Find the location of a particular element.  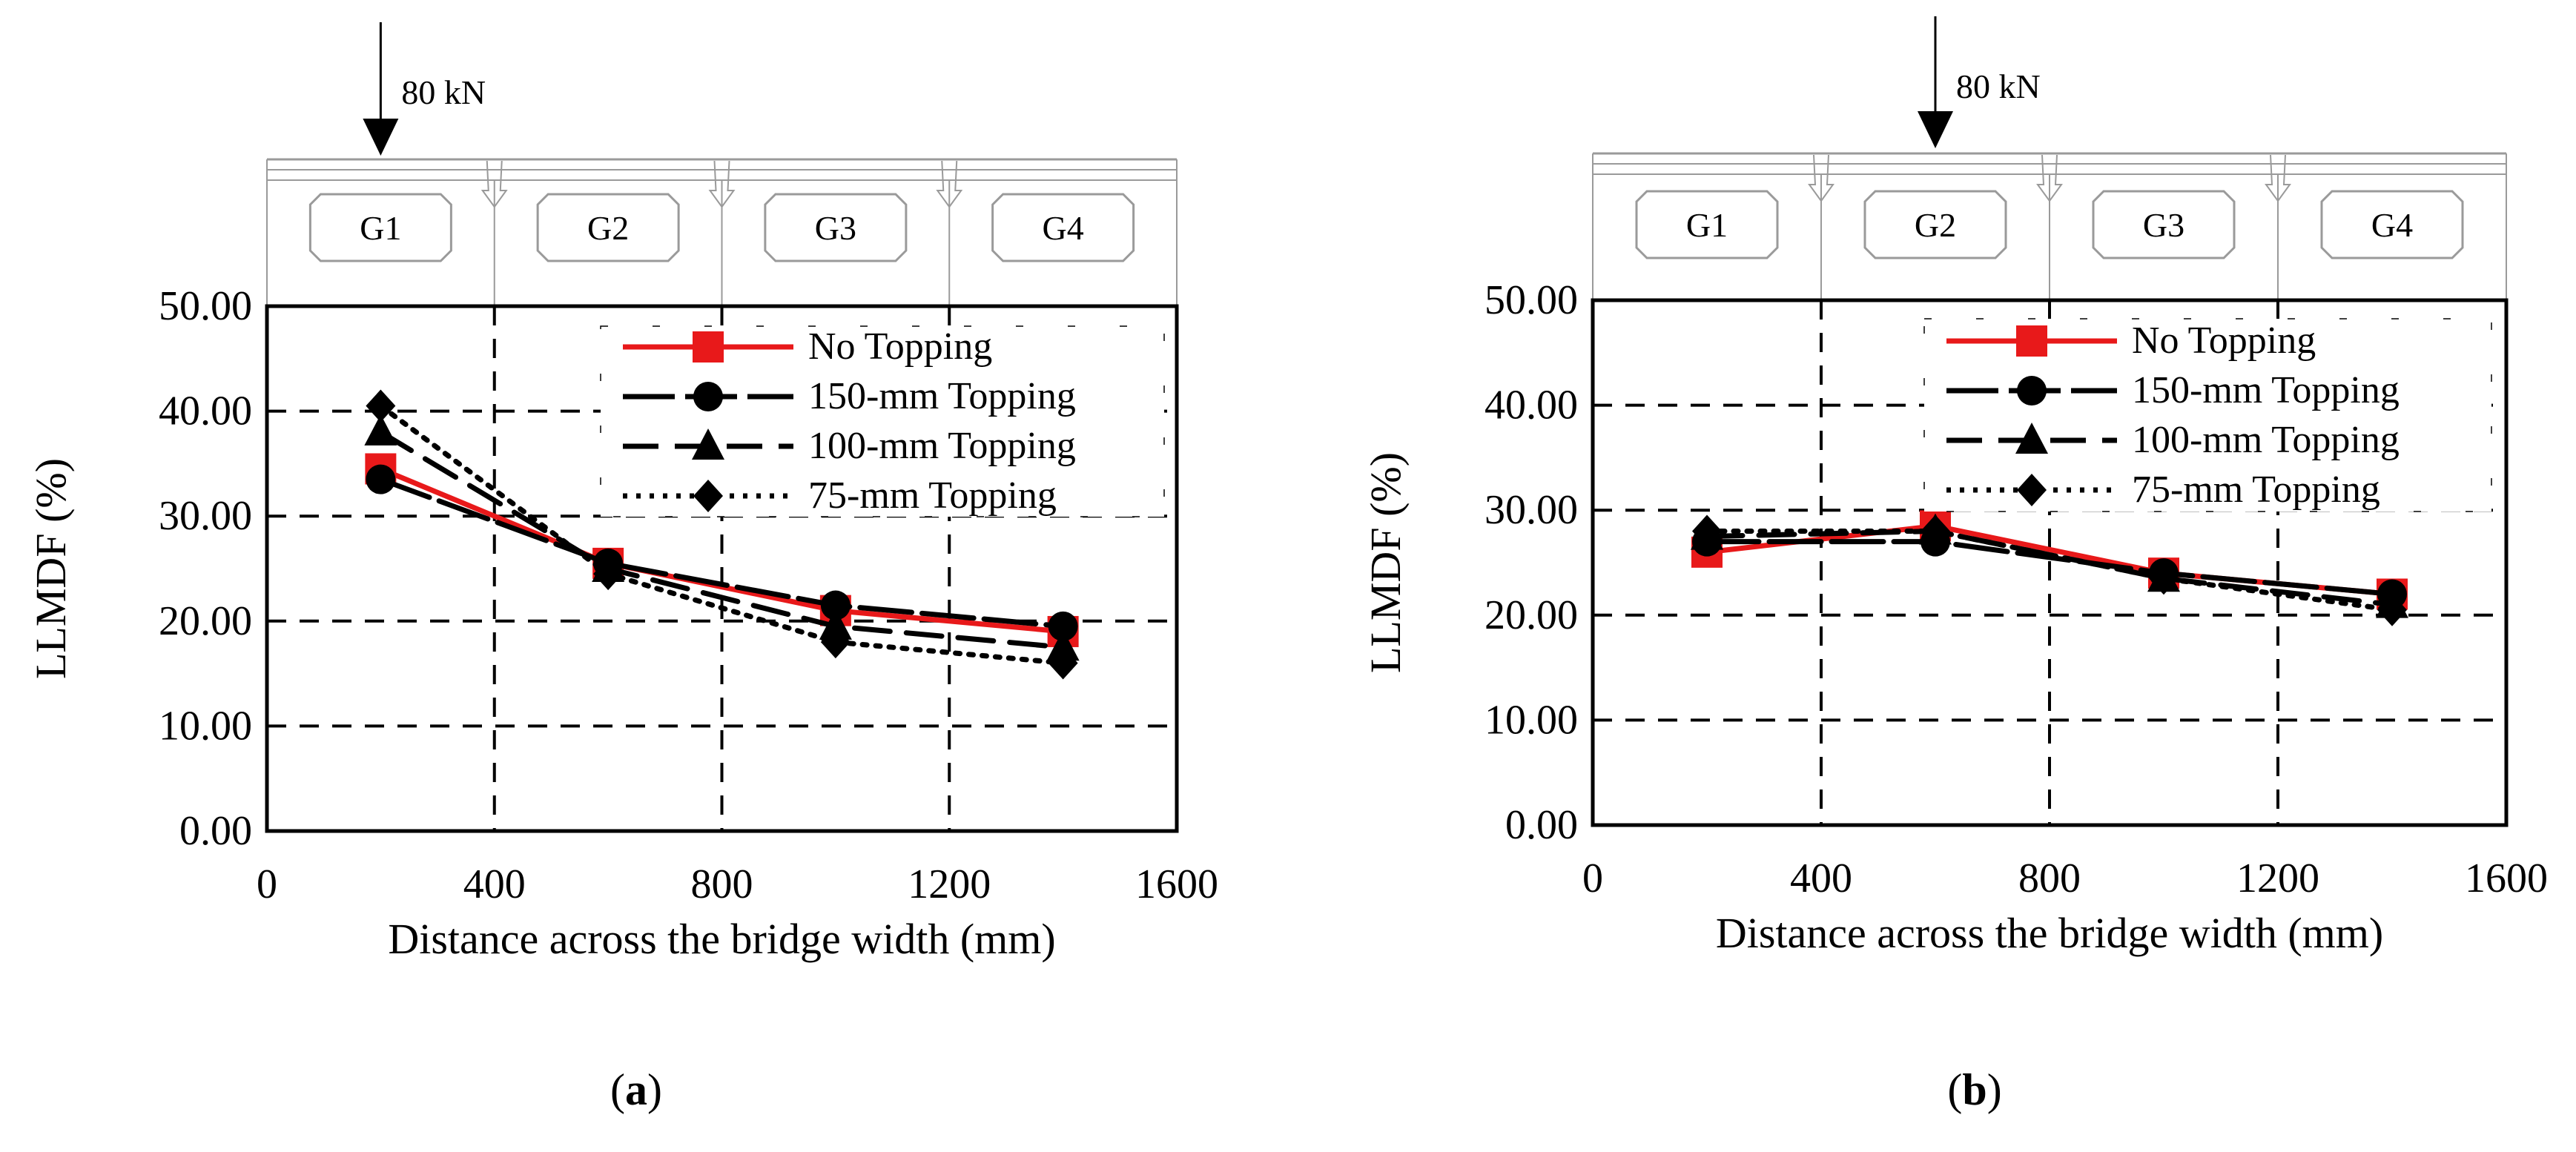

girder-label: G4 is located at coordinates (2392, 225).